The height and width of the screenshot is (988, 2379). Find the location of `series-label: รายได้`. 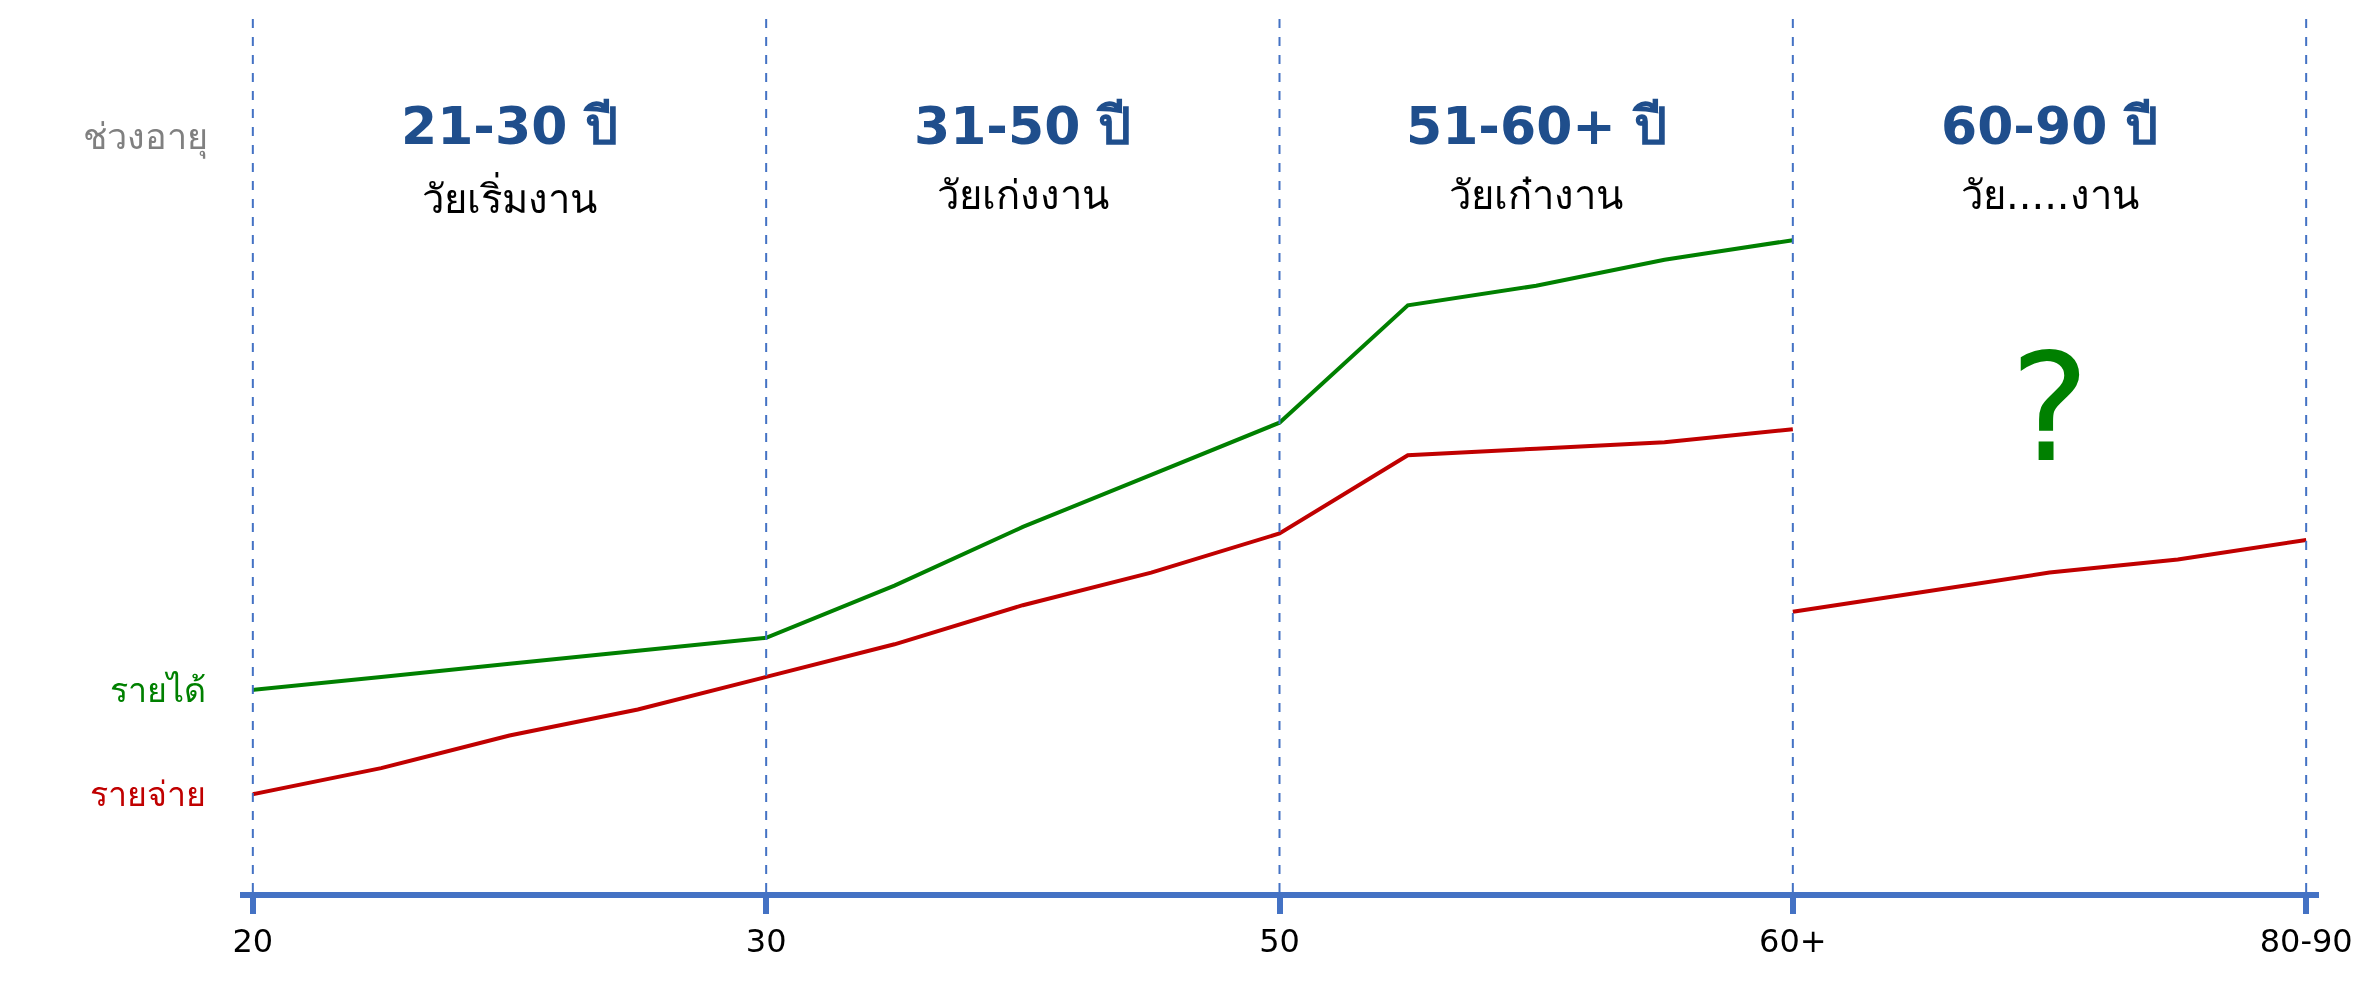

series-label: รายได้ is located at coordinates (158, 690).